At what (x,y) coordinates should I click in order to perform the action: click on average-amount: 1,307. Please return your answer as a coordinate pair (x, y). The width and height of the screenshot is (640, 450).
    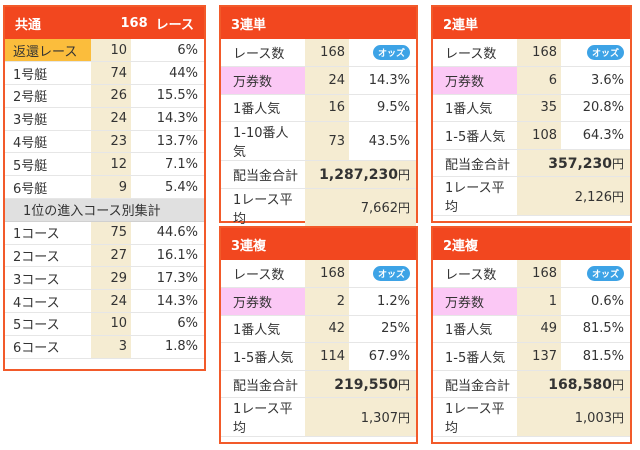
    Looking at the image, I should click on (379, 418).